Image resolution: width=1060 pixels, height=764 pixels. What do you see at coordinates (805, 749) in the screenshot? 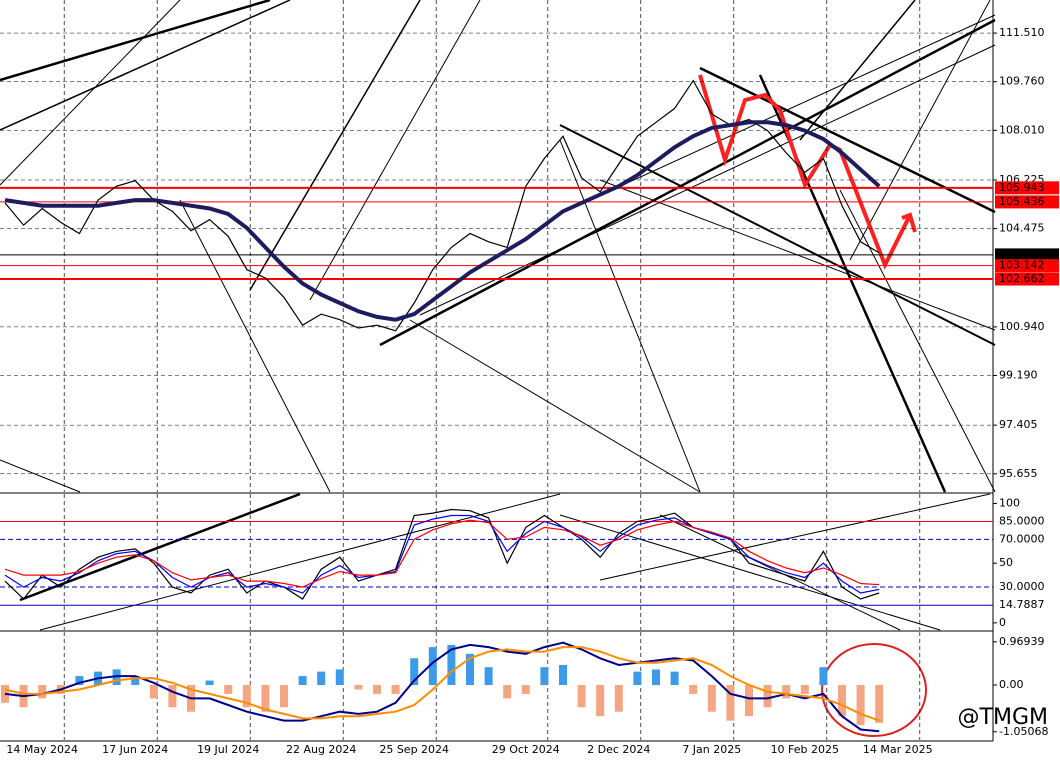
I see `x-tick-label: 10 Feb 2025` at bounding box center [805, 749].